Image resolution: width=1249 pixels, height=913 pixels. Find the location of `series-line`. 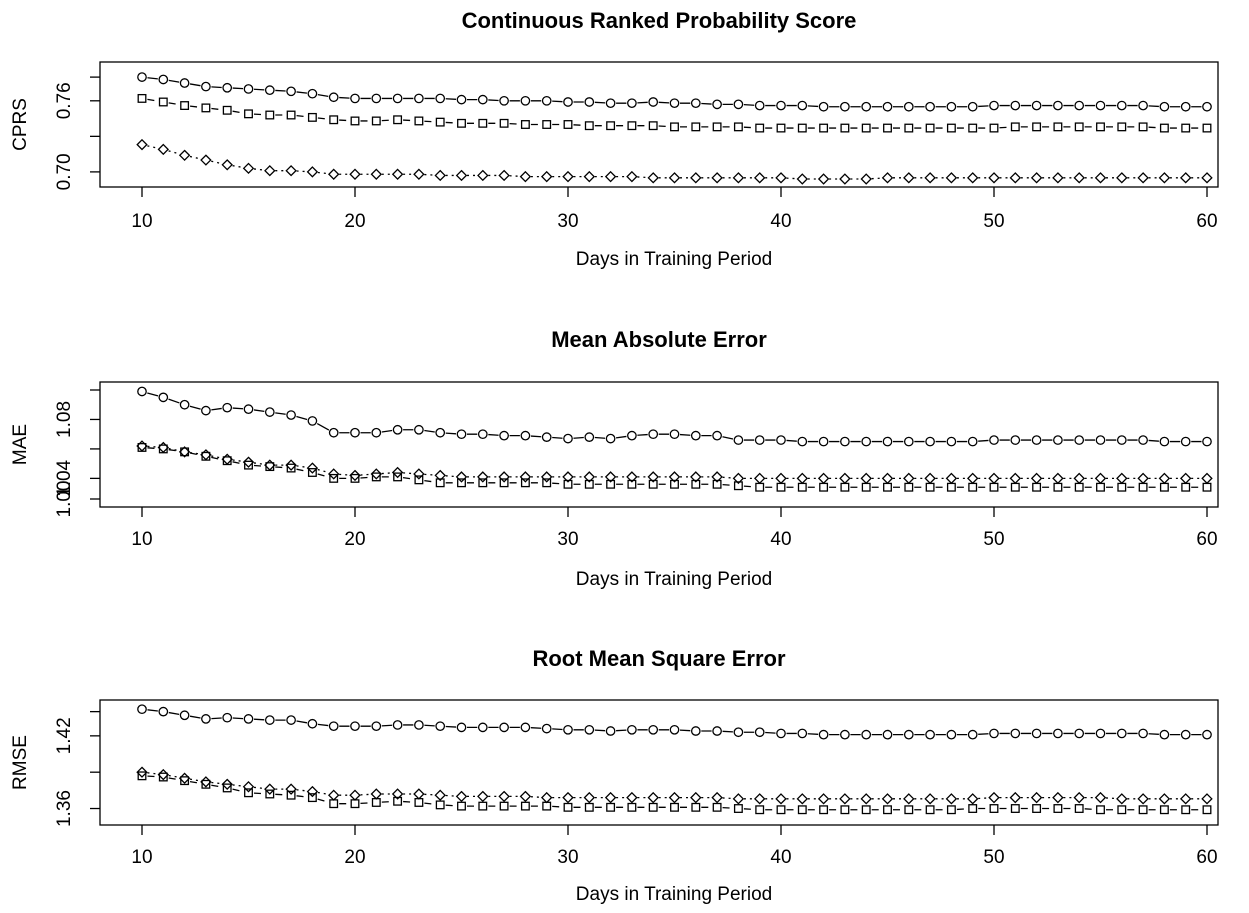

series-line is located at coordinates (674, 162).